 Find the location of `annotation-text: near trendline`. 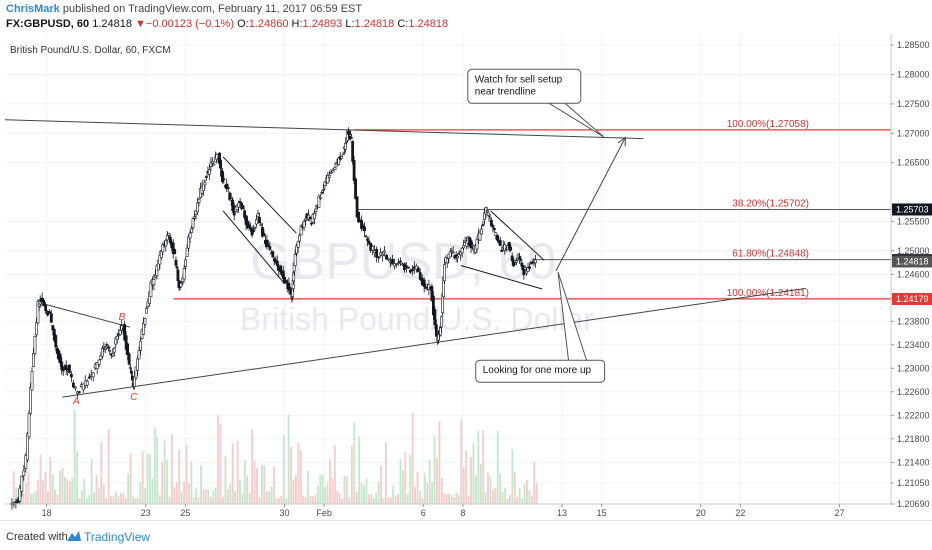

annotation-text: near trendline is located at coordinates (506, 91).